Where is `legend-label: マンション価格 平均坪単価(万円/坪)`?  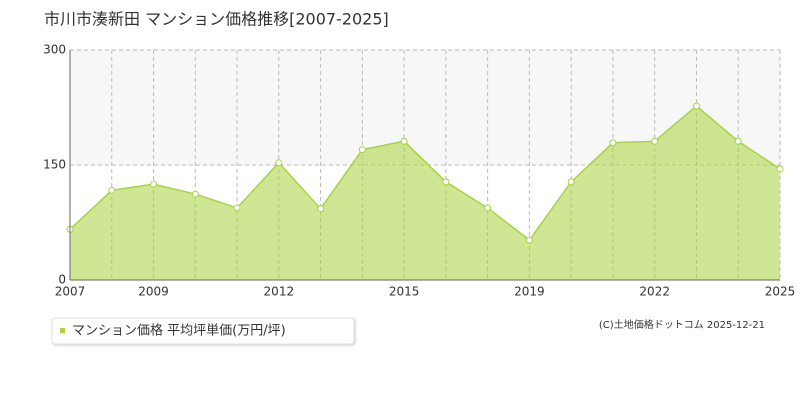
legend-label: マンション価格 平均坪単価(万円/坪) is located at coordinates (179, 331).